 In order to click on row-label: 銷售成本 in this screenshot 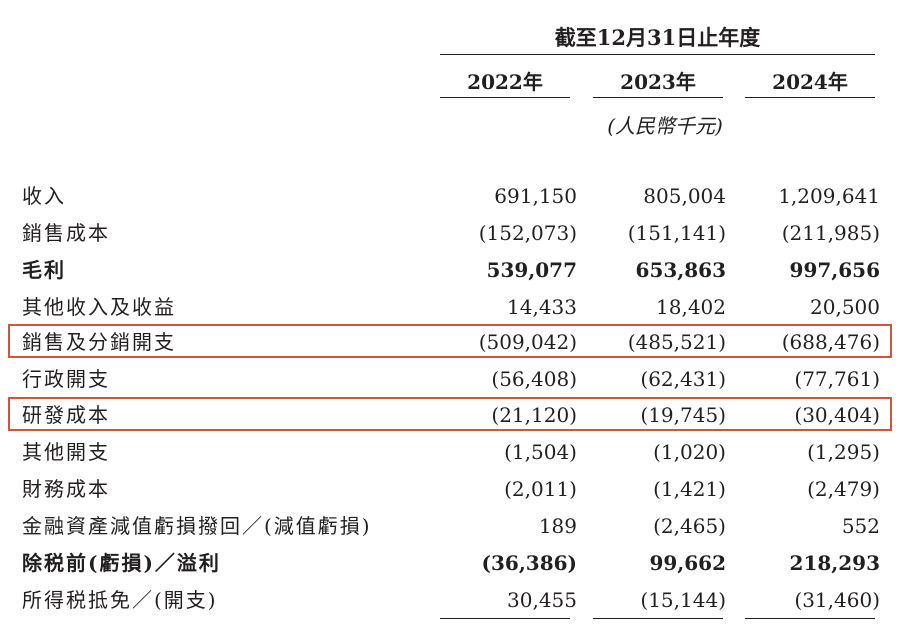, I will do `click(66, 233)`.